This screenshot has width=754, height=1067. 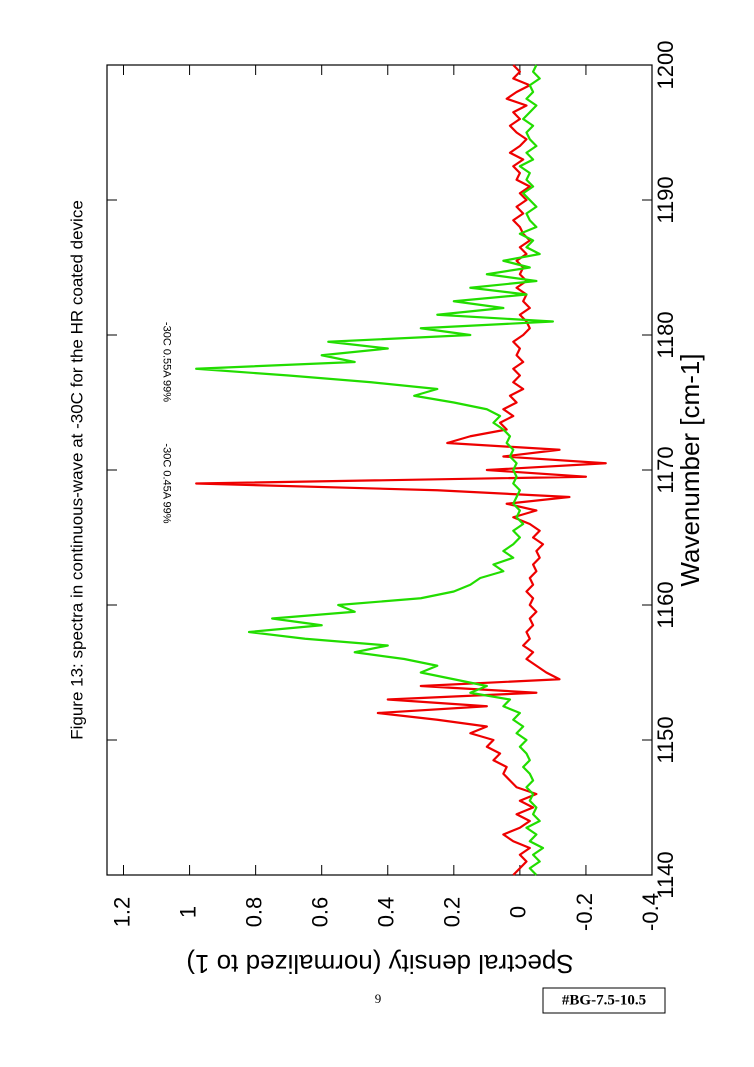 I want to click on y-tick-label: -0.4, so click(x=650, y=912).